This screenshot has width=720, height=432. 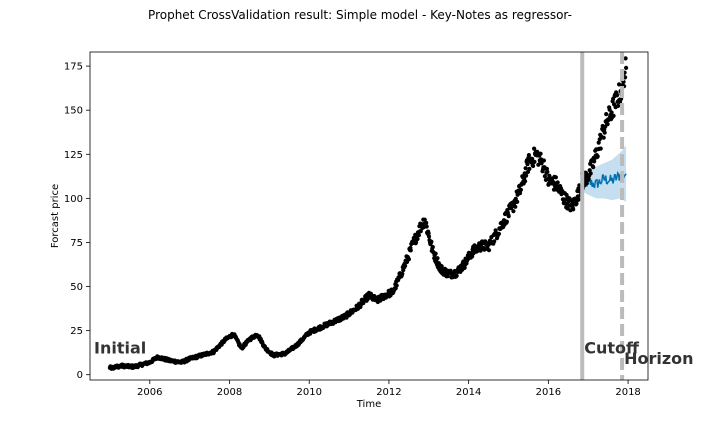 What do you see at coordinates (468, 392) in the screenshot?
I see `x-tick-label: 2014` at bounding box center [468, 392].